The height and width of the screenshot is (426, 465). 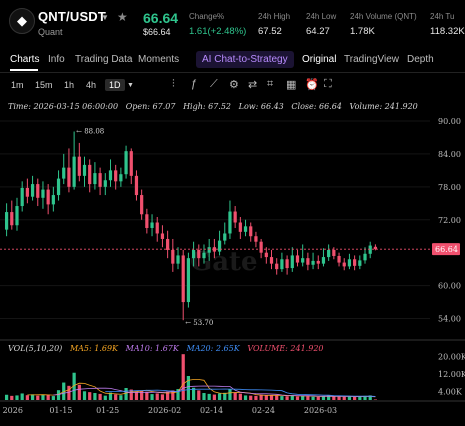 What do you see at coordinates (207, 106) in the screenshot?
I see `ohlc-high: High: 67.52` at bounding box center [207, 106].